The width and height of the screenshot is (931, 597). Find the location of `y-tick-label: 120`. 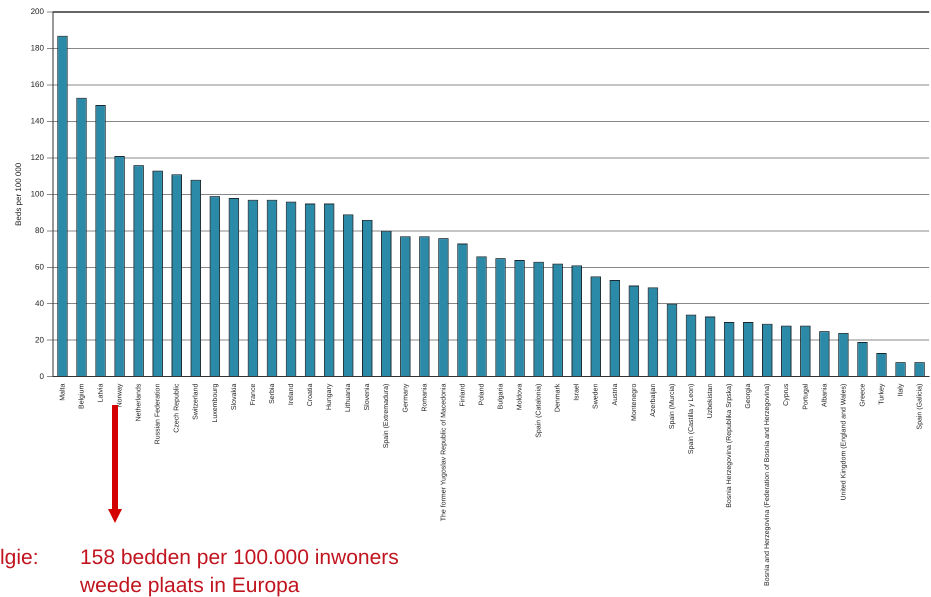

y-tick-label: 120 is located at coordinates (37, 157).